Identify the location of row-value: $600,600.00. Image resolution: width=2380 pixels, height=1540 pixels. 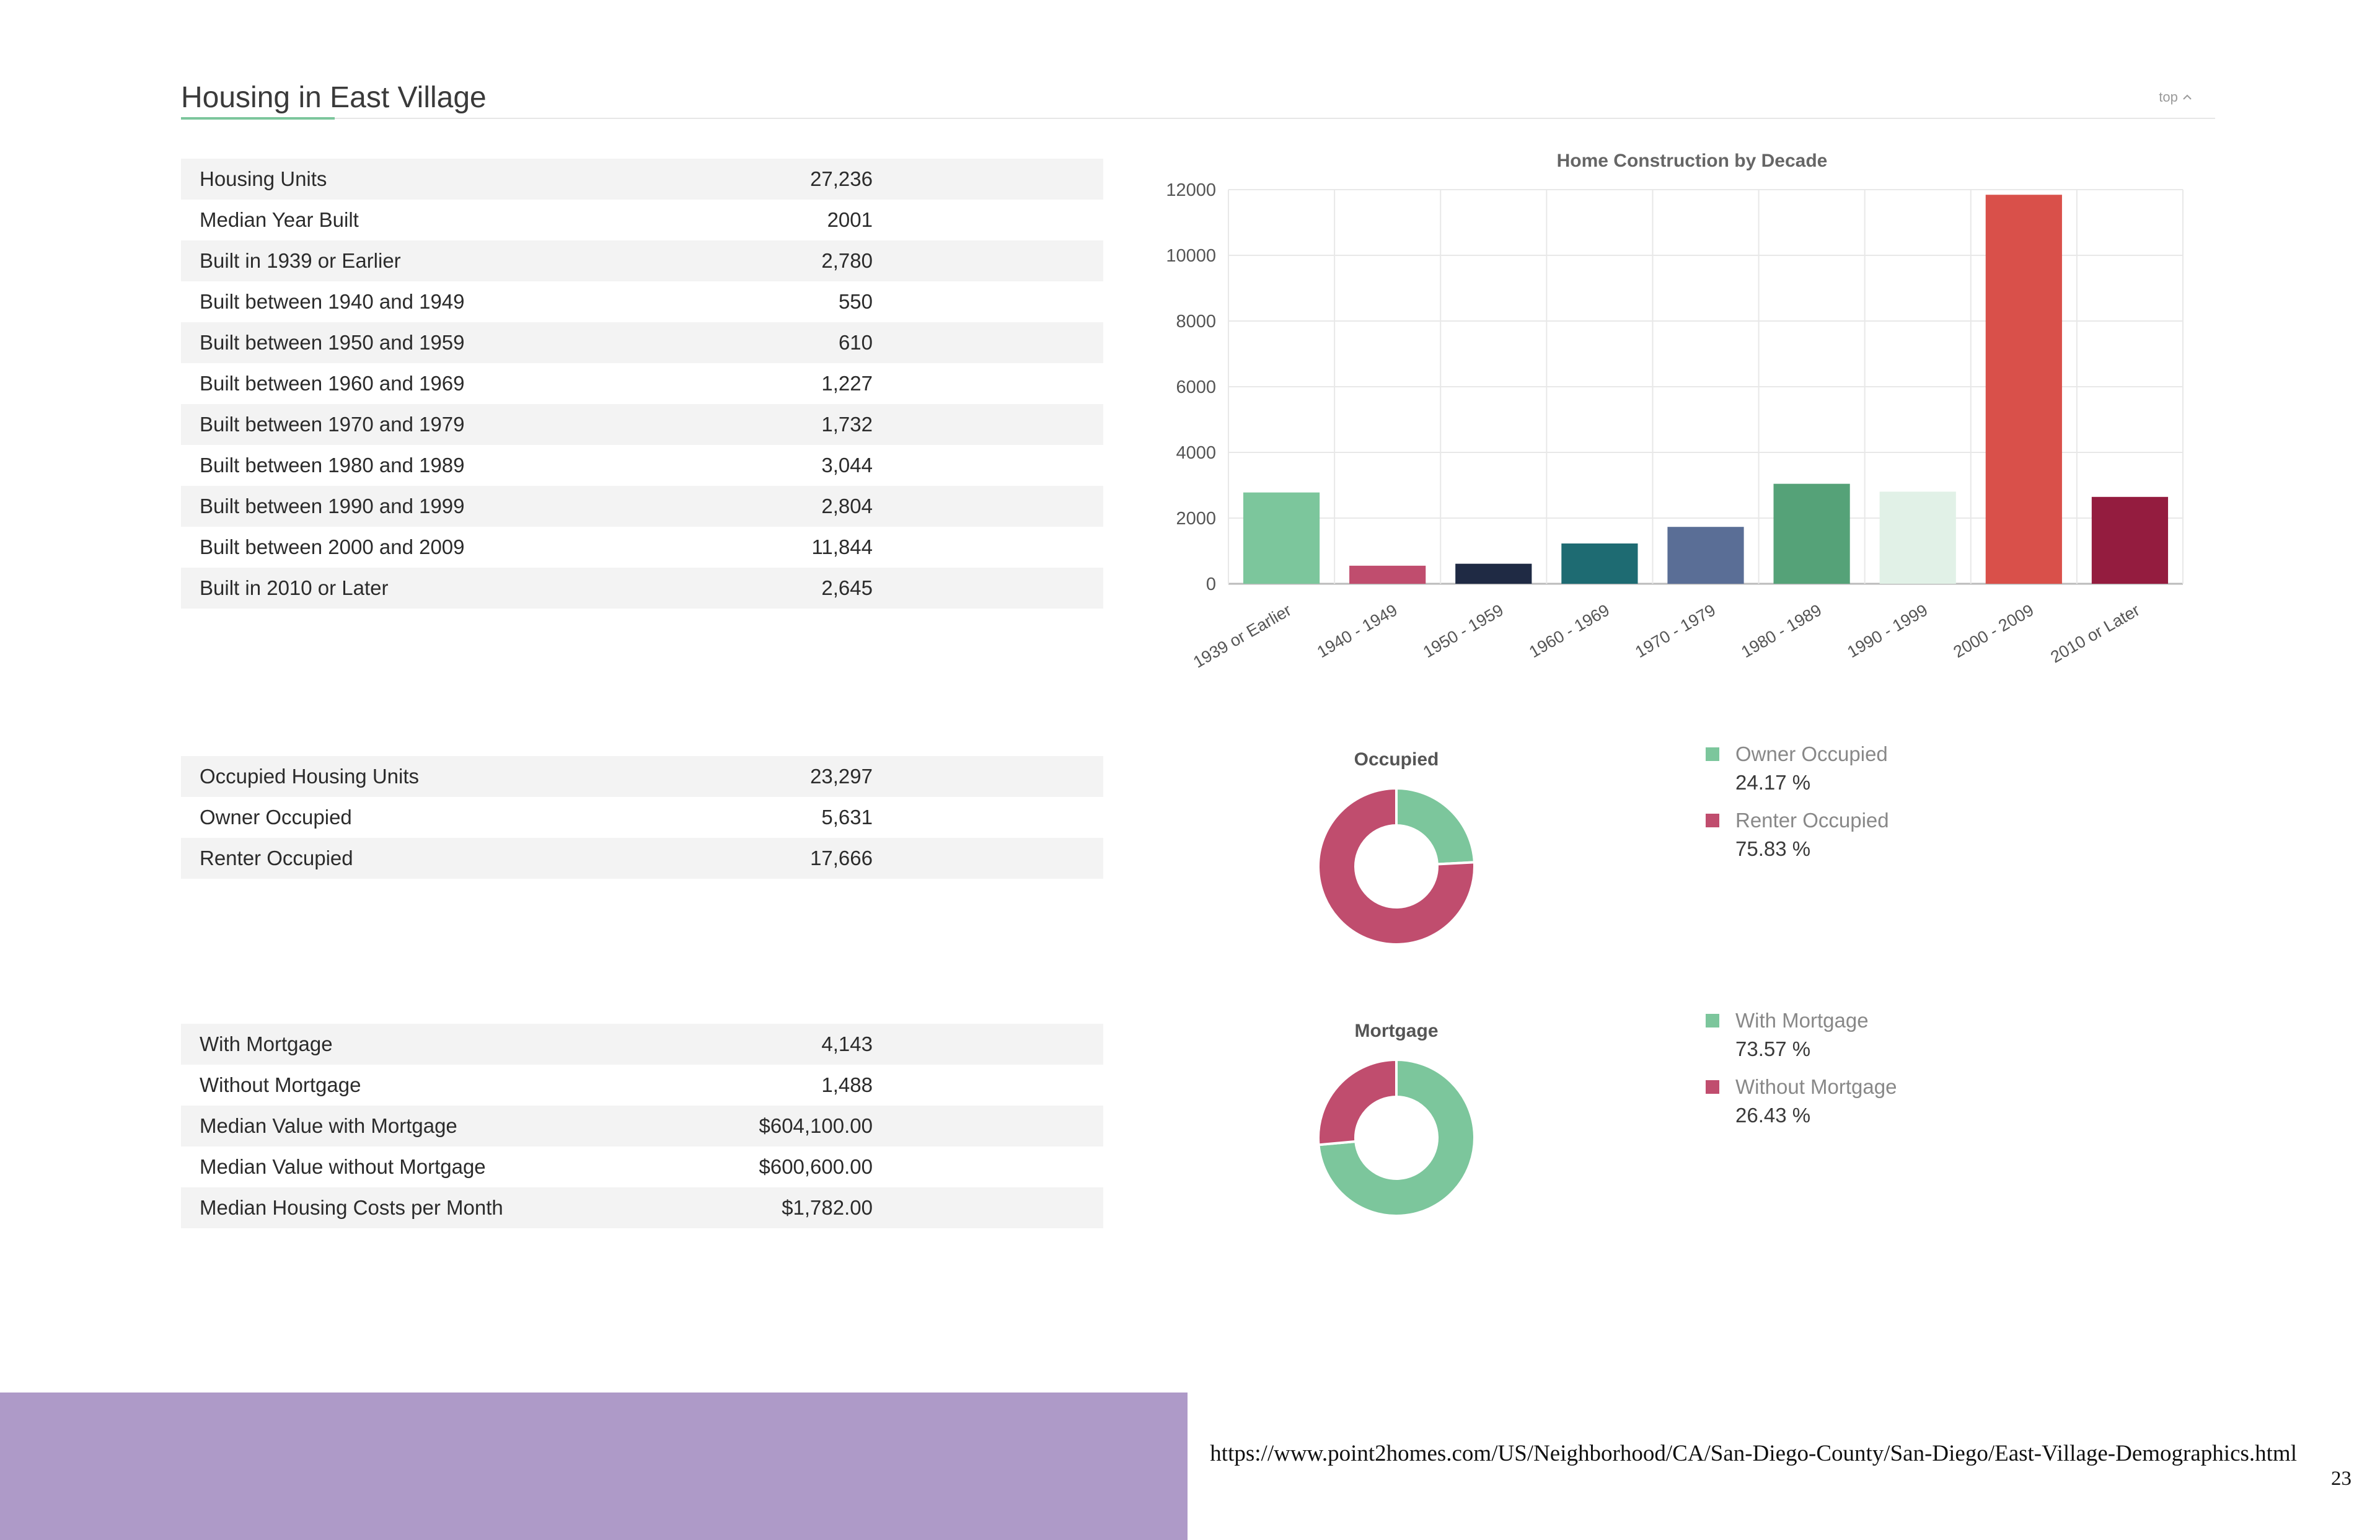
(816, 1166).